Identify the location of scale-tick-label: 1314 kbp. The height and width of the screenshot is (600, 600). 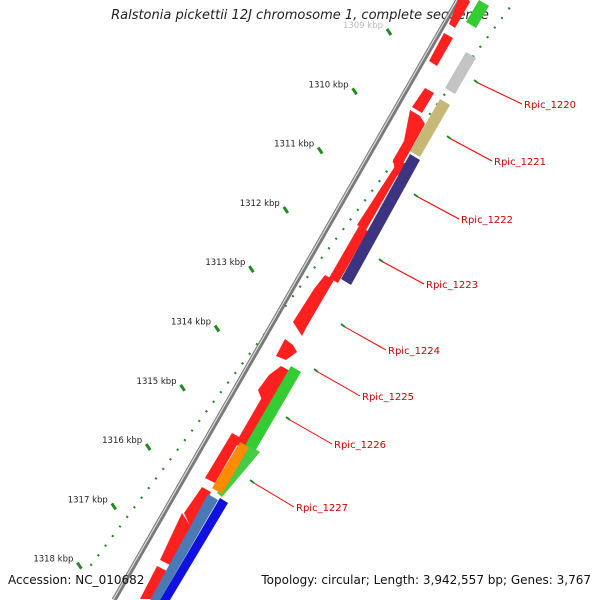
(191, 323).